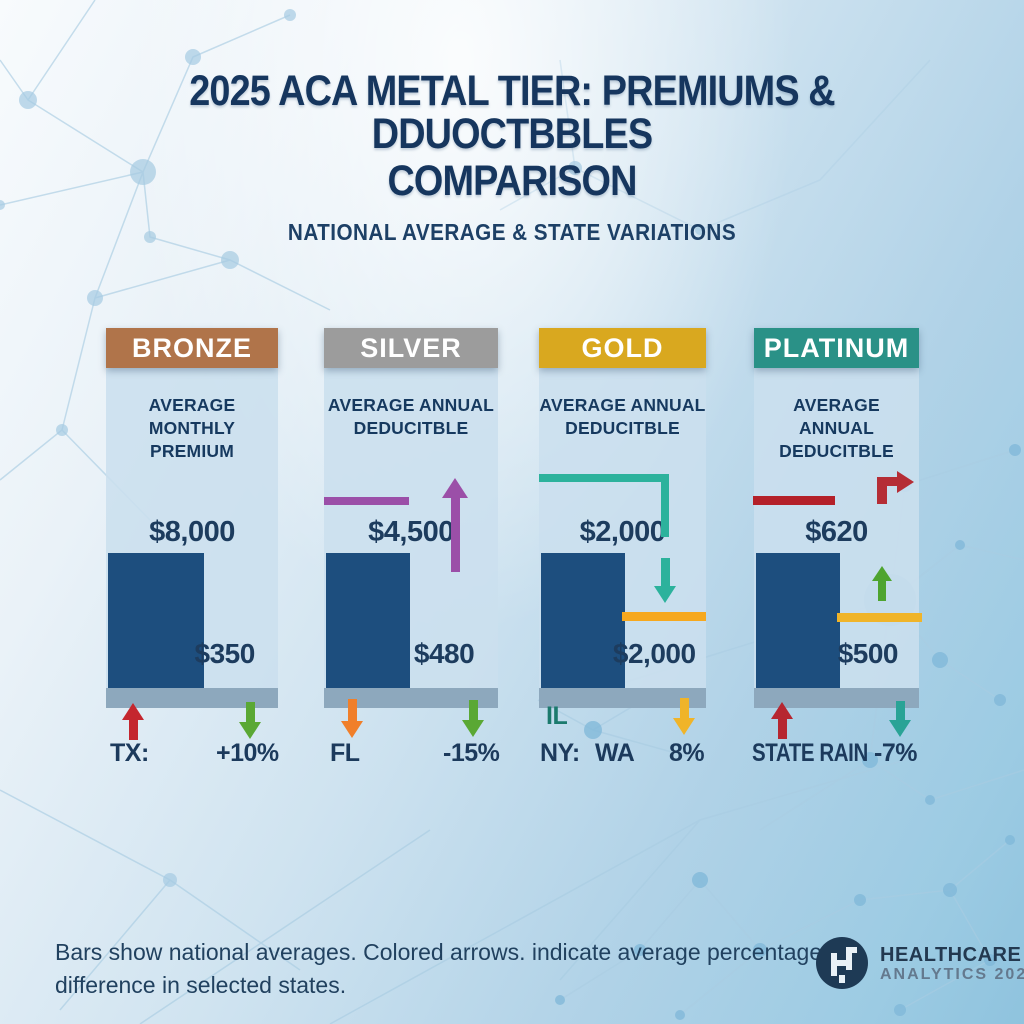 Image resolution: width=1024 pixels, height=1024 pixels. What do you see at coordinates (560, 753) in the screenshot?
I see `state-label-ny: NY:` at bounding box center [560, 753].